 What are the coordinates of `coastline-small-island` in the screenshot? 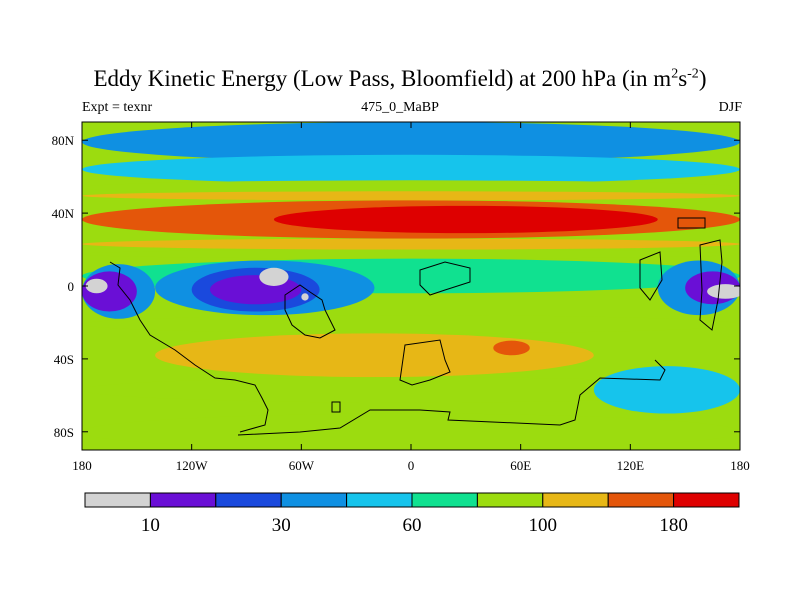 It's located at (336, 407).